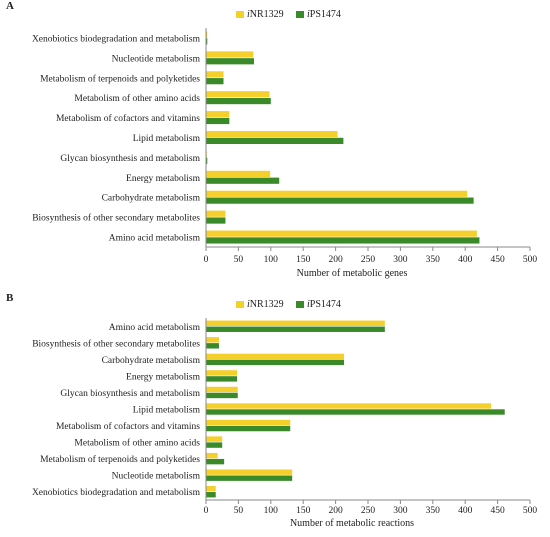  What do you see at coordinates (10, 6) in the screenshot?
I see `panel-letter: A` at bounding box center [10, 6].